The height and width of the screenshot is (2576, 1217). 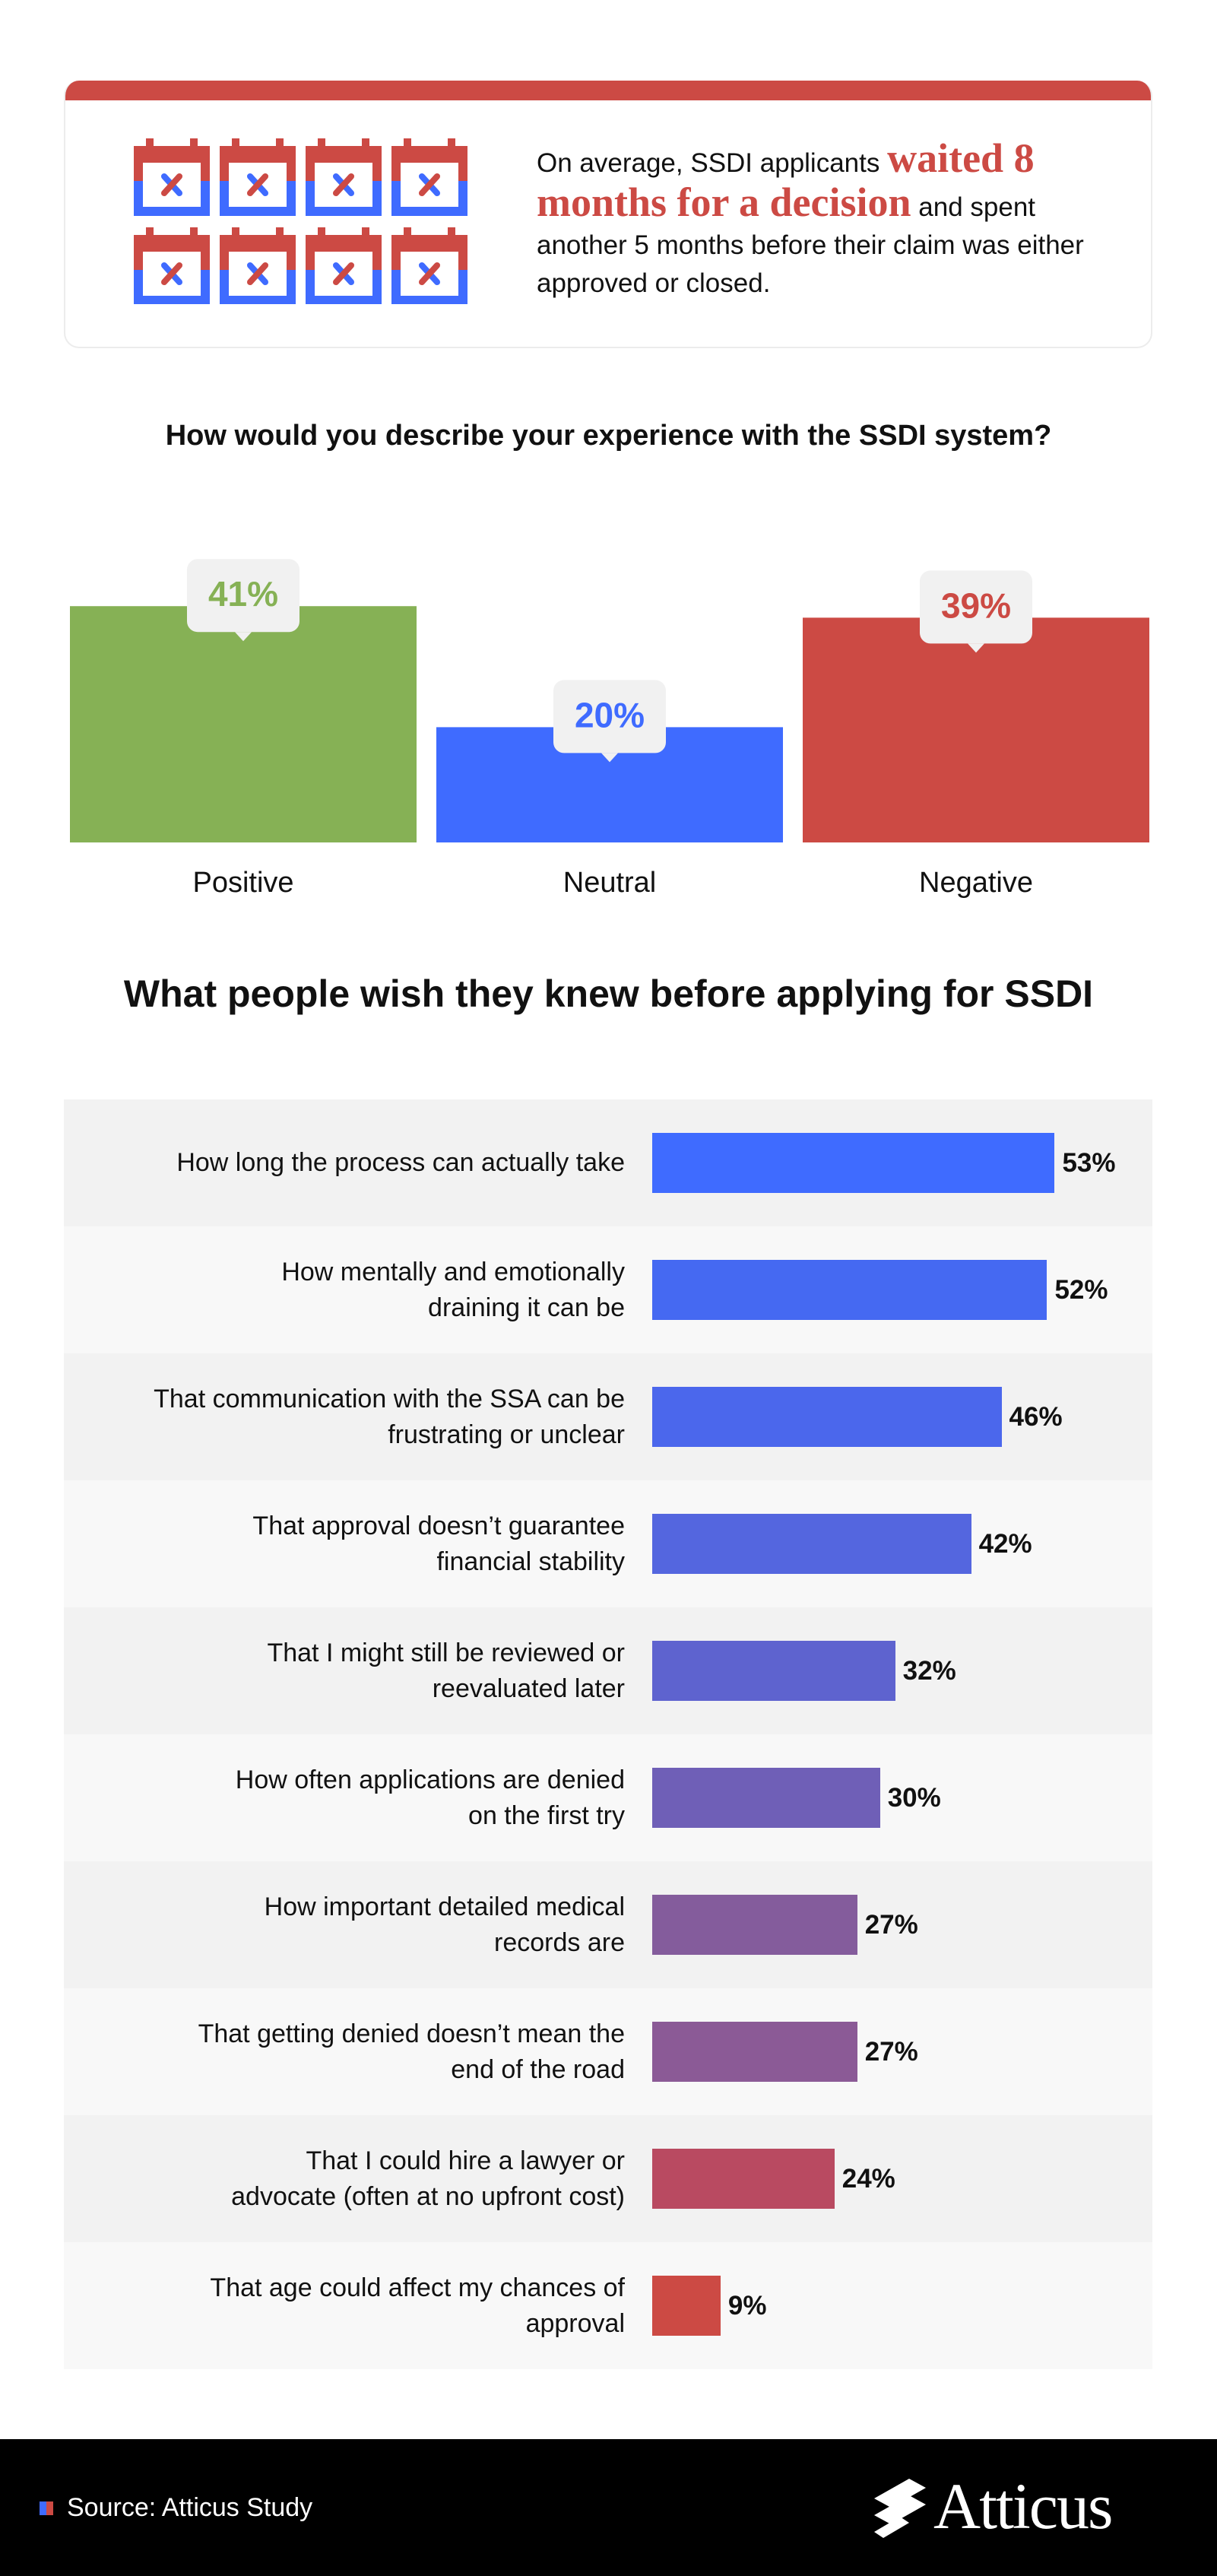 I want to click on experience-category-label: Positive, so click(x=242, y=883).